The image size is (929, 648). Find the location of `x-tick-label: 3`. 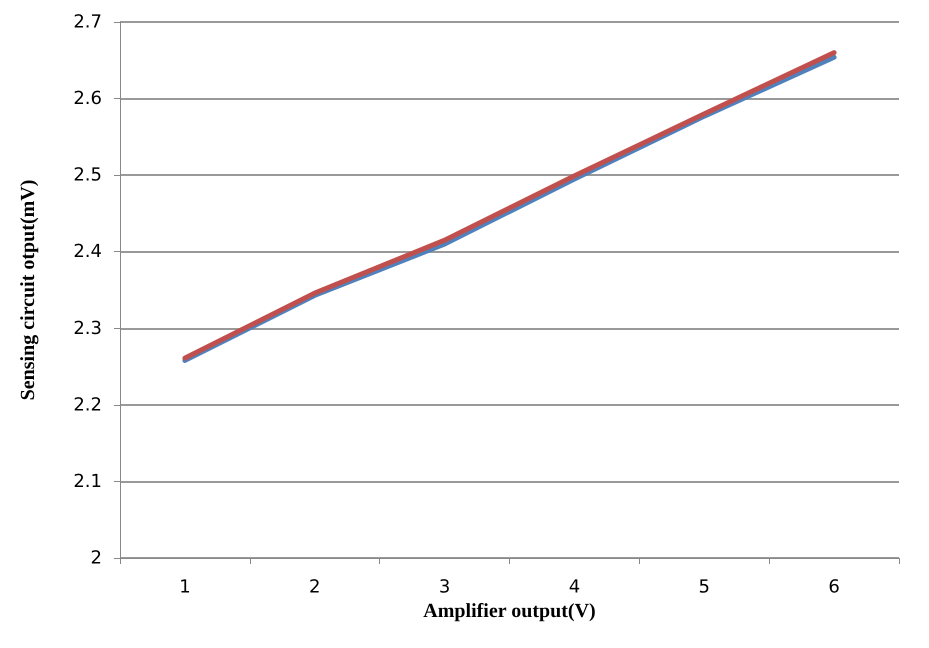

x-tick-label: 3 is located at coordinates (444, 587).